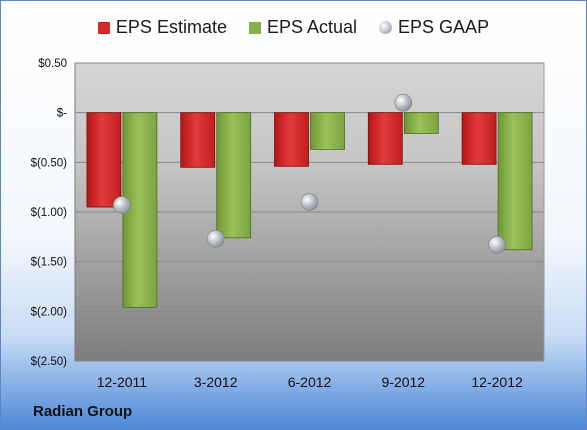 Image resolution: width=587 pixels, height=430 pixels. What do you see at coordinates (49, 263) in the screenshot?
I see `y-tick-label: $(1.50)` at bounding box center [49, 263].